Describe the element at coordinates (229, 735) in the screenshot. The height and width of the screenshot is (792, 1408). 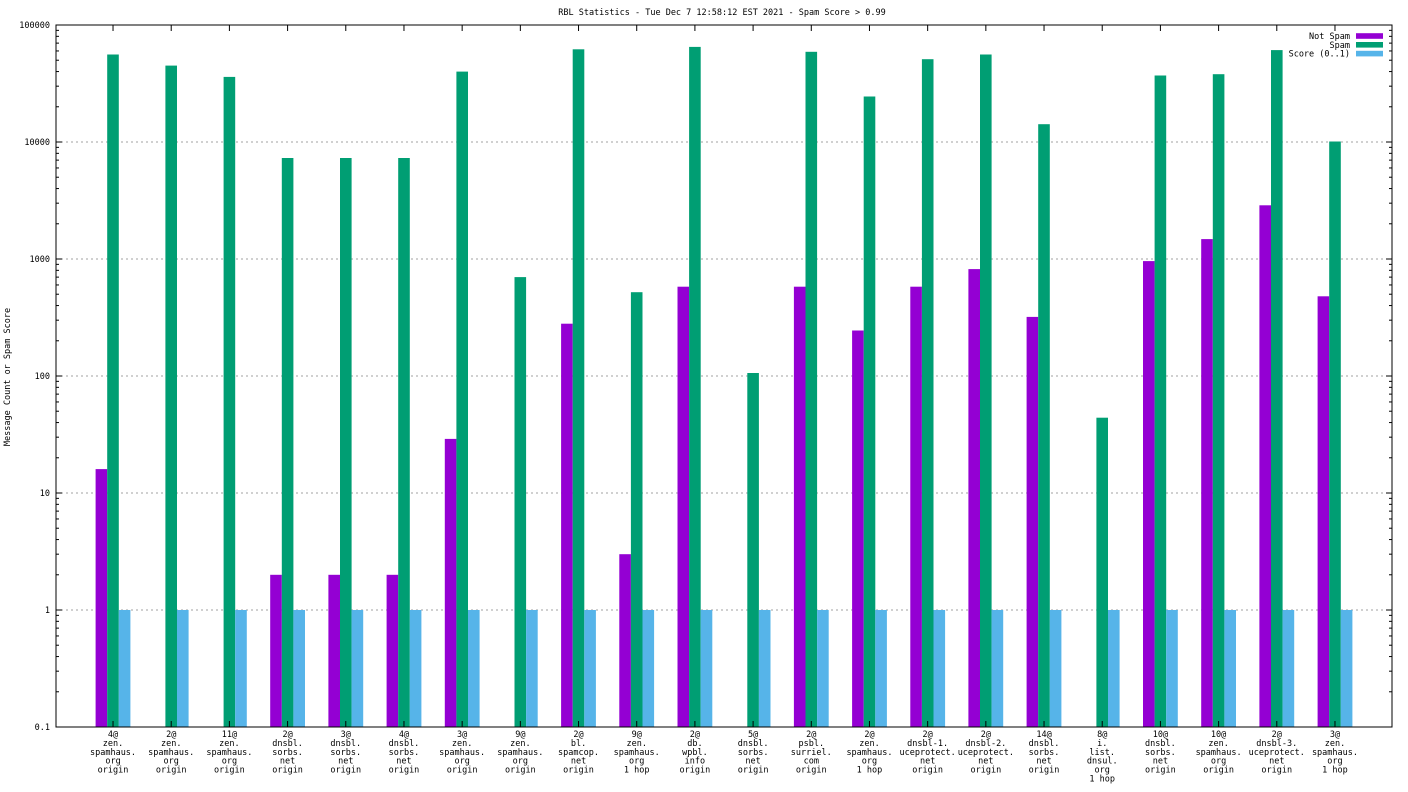
I see `x-tick-label-line: 11@` at that location.